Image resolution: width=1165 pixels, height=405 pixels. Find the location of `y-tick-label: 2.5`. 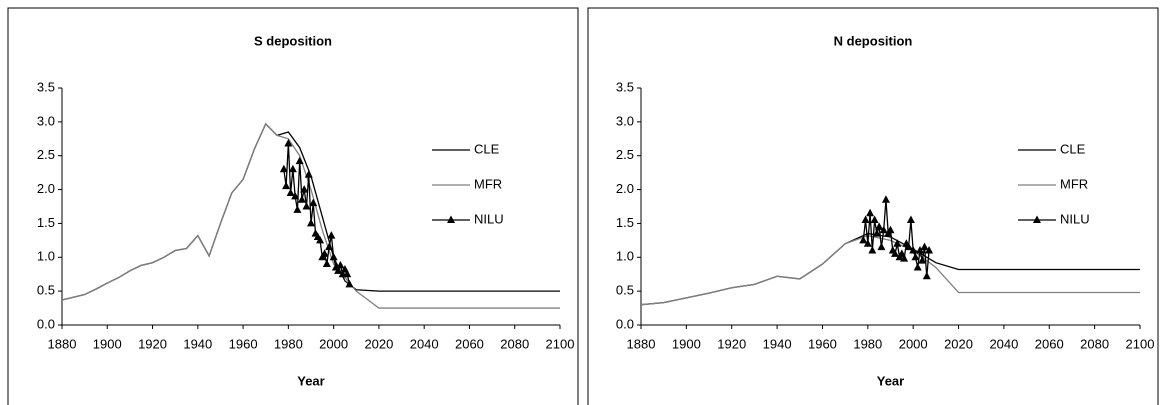

y-tick-label: 2.5 is located at coordinates (46, 154).